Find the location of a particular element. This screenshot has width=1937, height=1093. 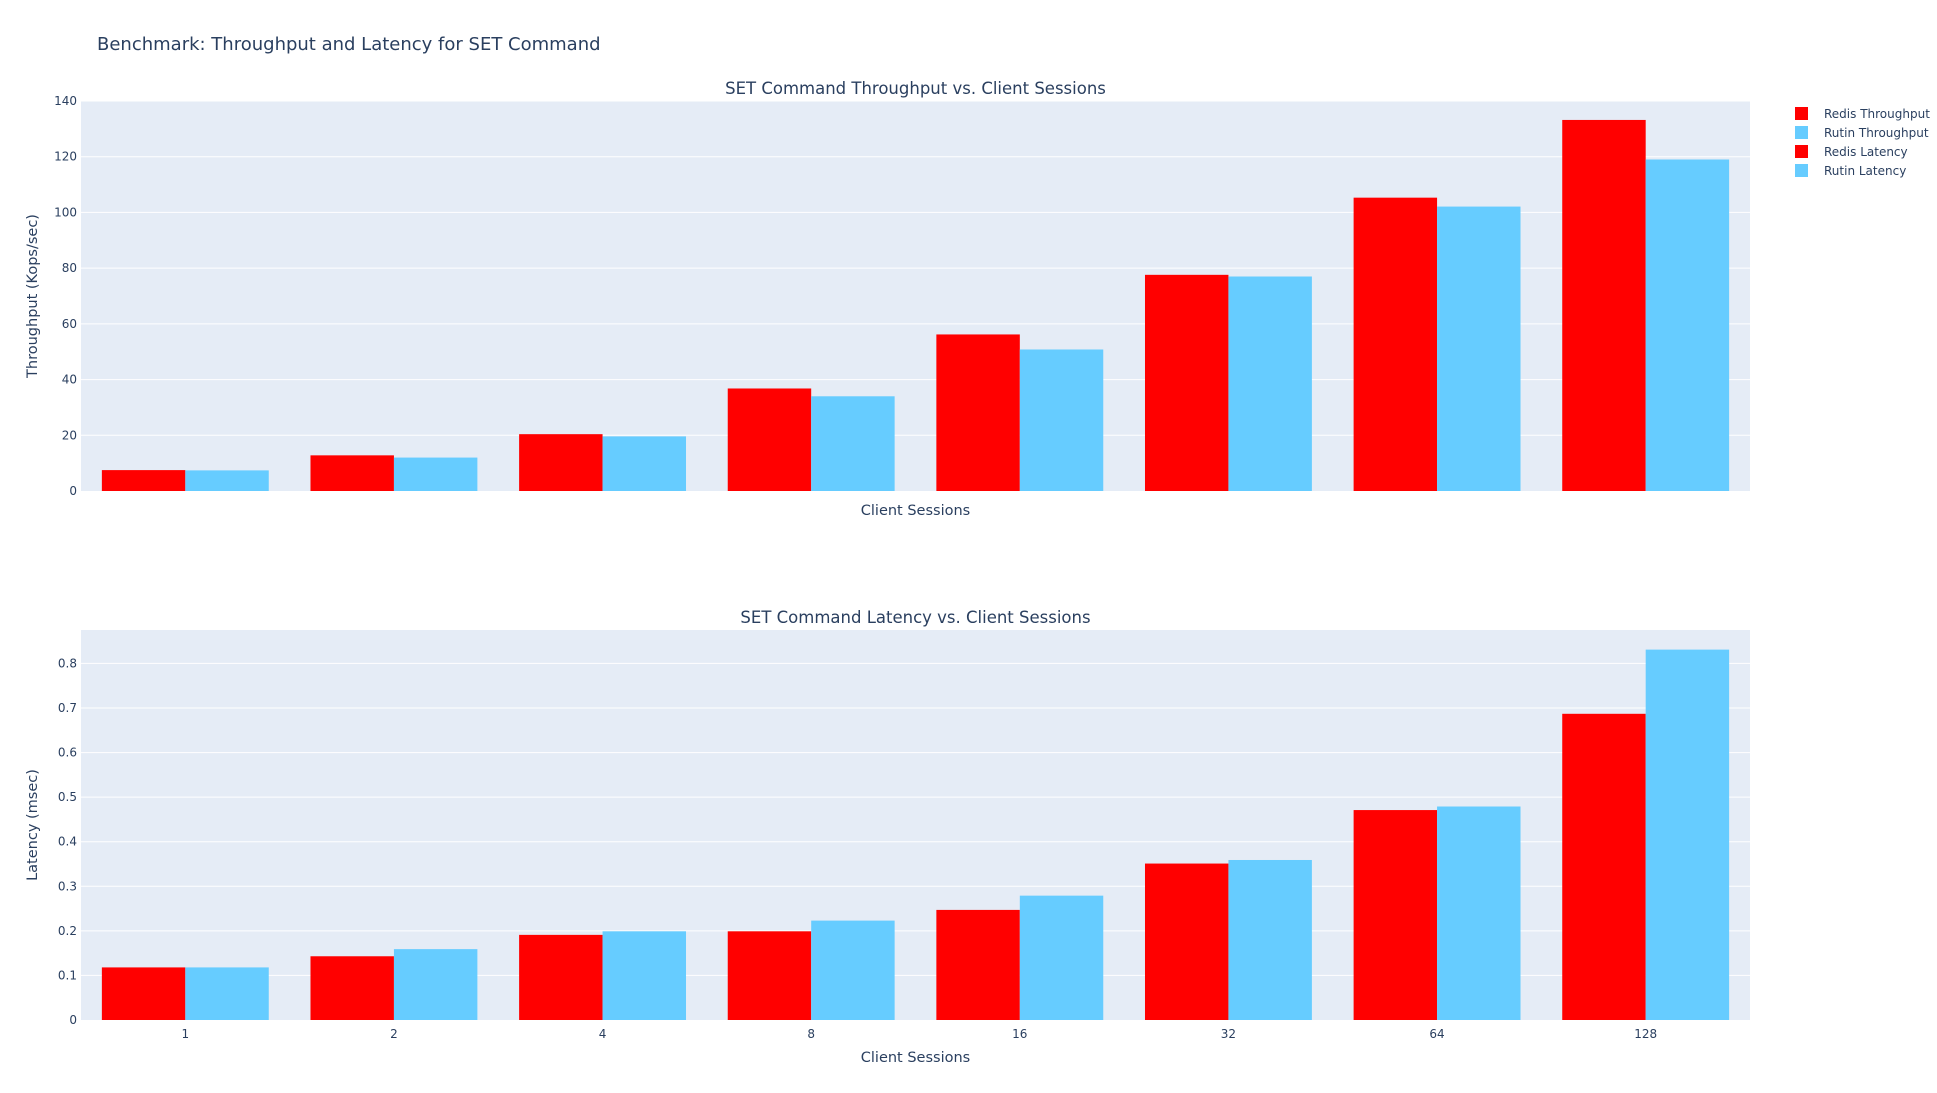

y-axis-label: Latency (msec) is located at coordinates (33, 825).